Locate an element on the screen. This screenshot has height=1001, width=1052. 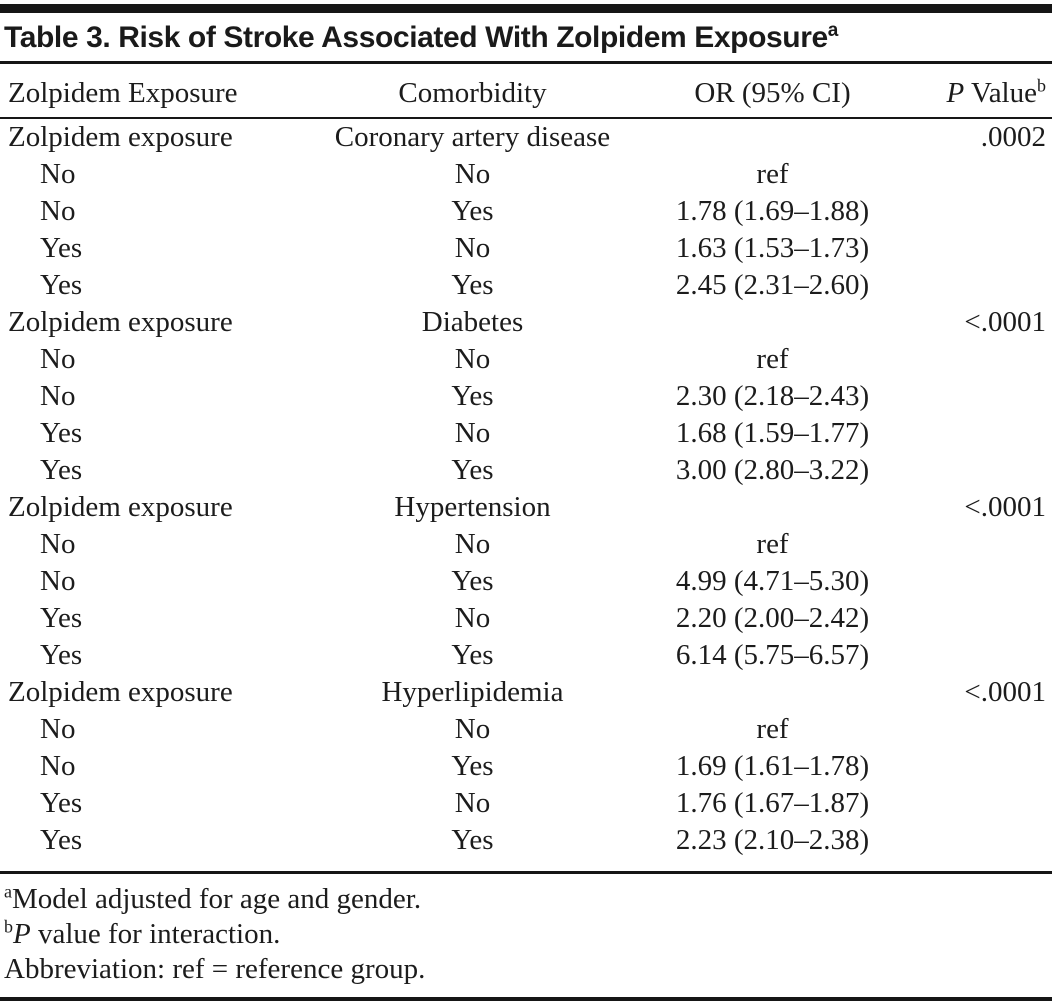
data-row: Yes Yes 3.00 (2.80–3.22) is located at coordinates (526, 470).